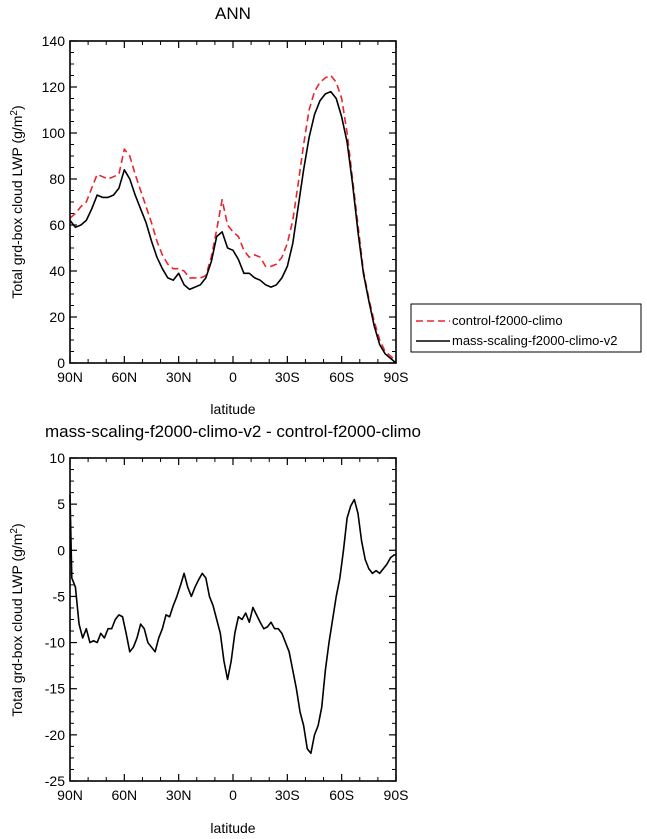 The height and width of the screenshot is (839, 647). What do you see at coordinates (233, 377) in the screenshot?
I see `top-x-tick-label: 0` at bounding box center [233, 377].